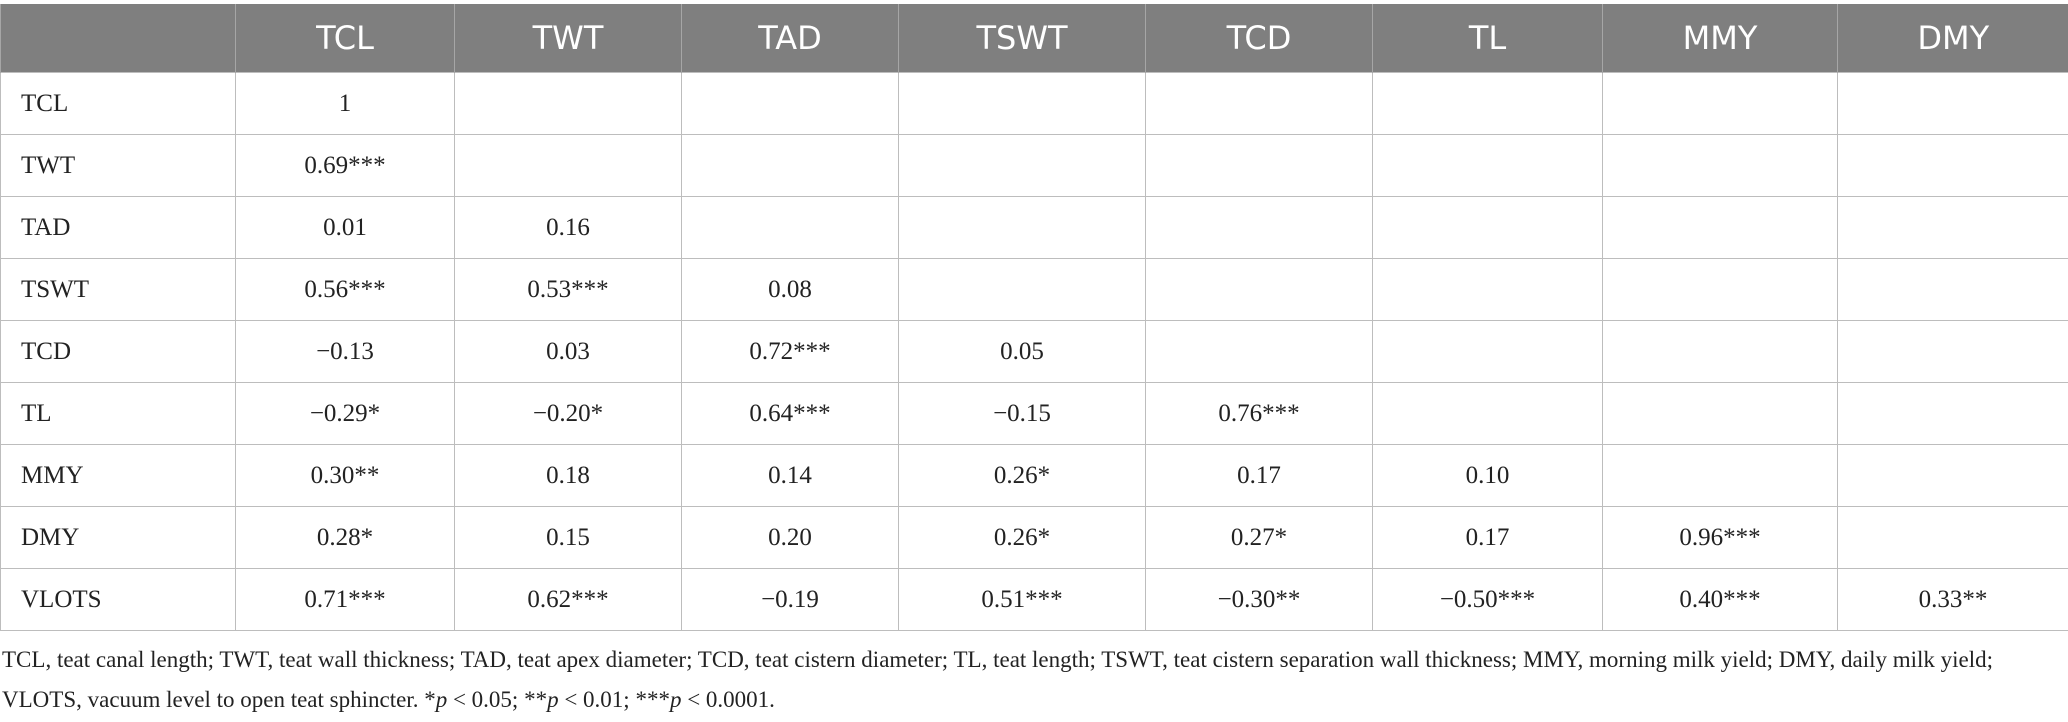 Image resolution: width=2068 pixels, height=722 pixels. What do you see at coordinates (1259, 599) in the screenshot?
I see `cell: −0.30**` at bounding box center [1259, 599].